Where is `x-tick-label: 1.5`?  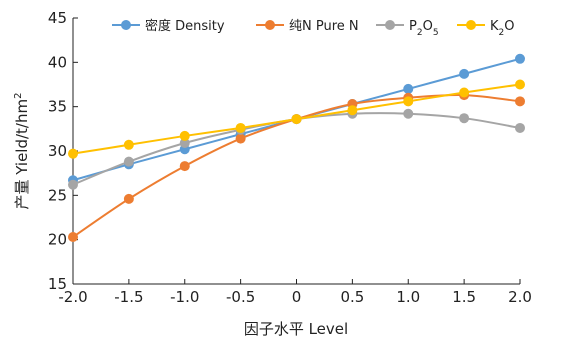 x-tick-label: 1.5 is located at coordinates (464, 297).